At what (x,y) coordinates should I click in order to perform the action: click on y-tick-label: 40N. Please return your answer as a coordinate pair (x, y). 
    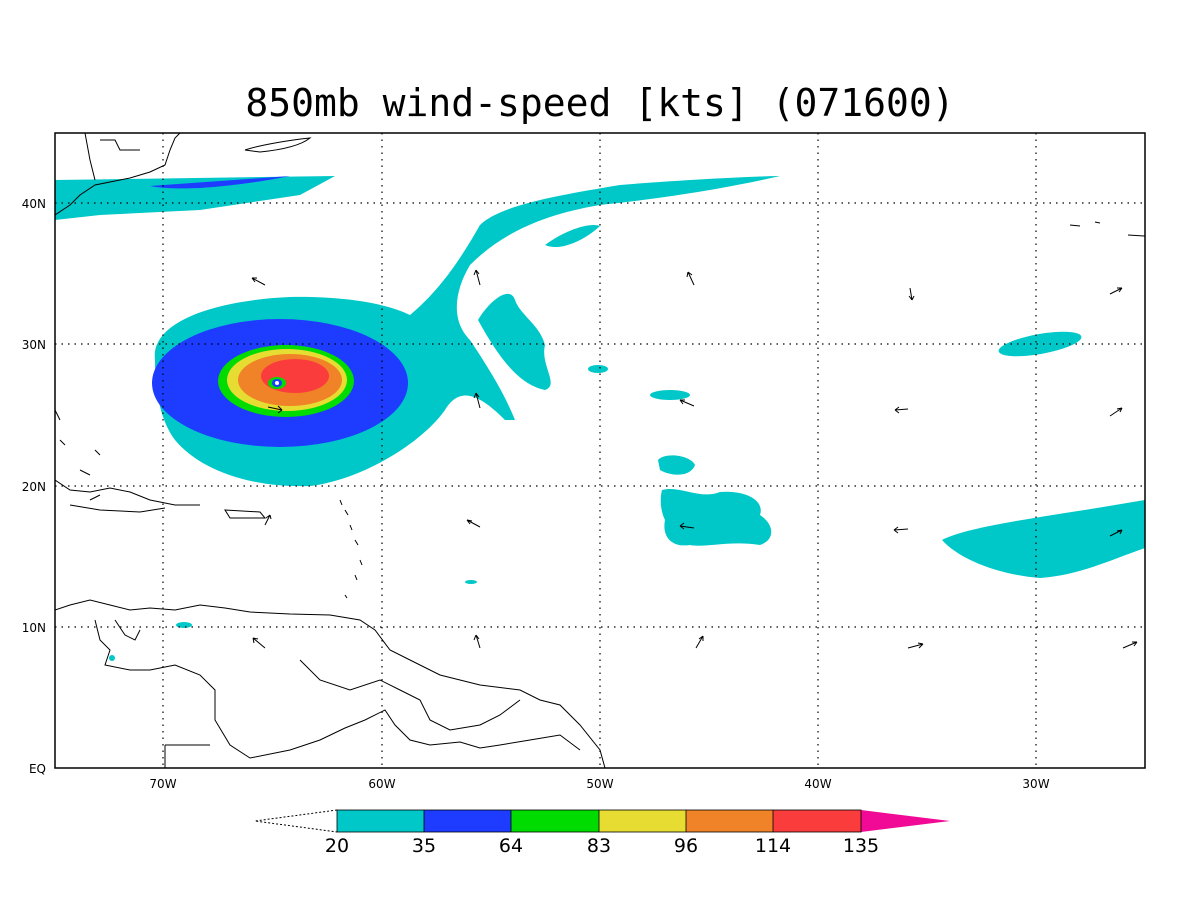
    Looking at the image, I should click on (34, 204).